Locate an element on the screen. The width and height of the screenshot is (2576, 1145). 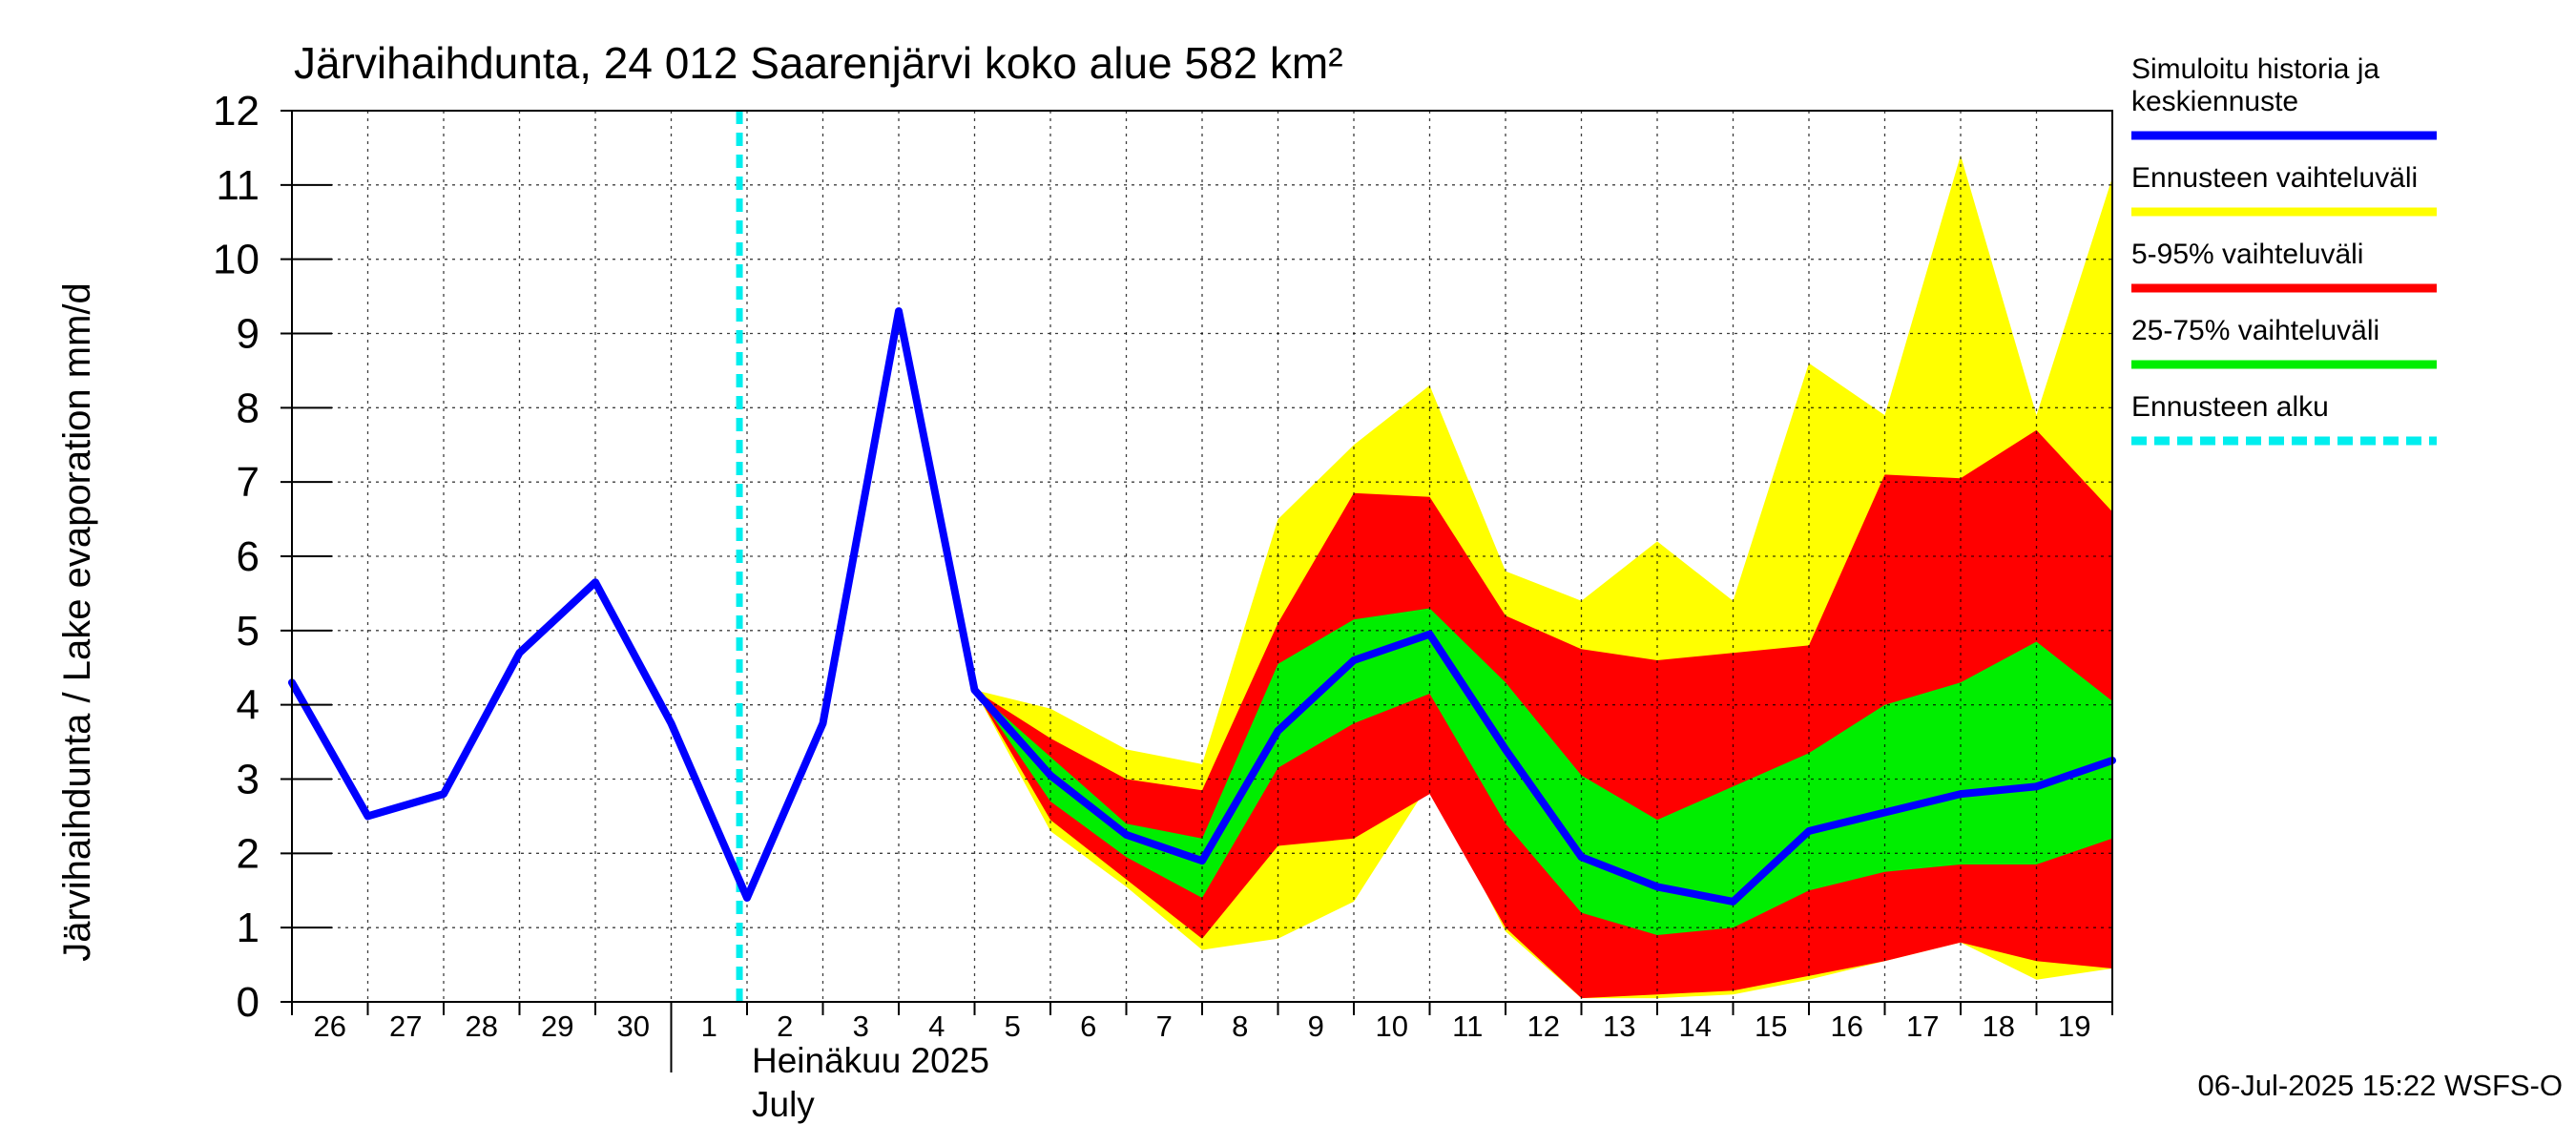
x-tick-label: 19 is located at coordinates (2074, 1026).